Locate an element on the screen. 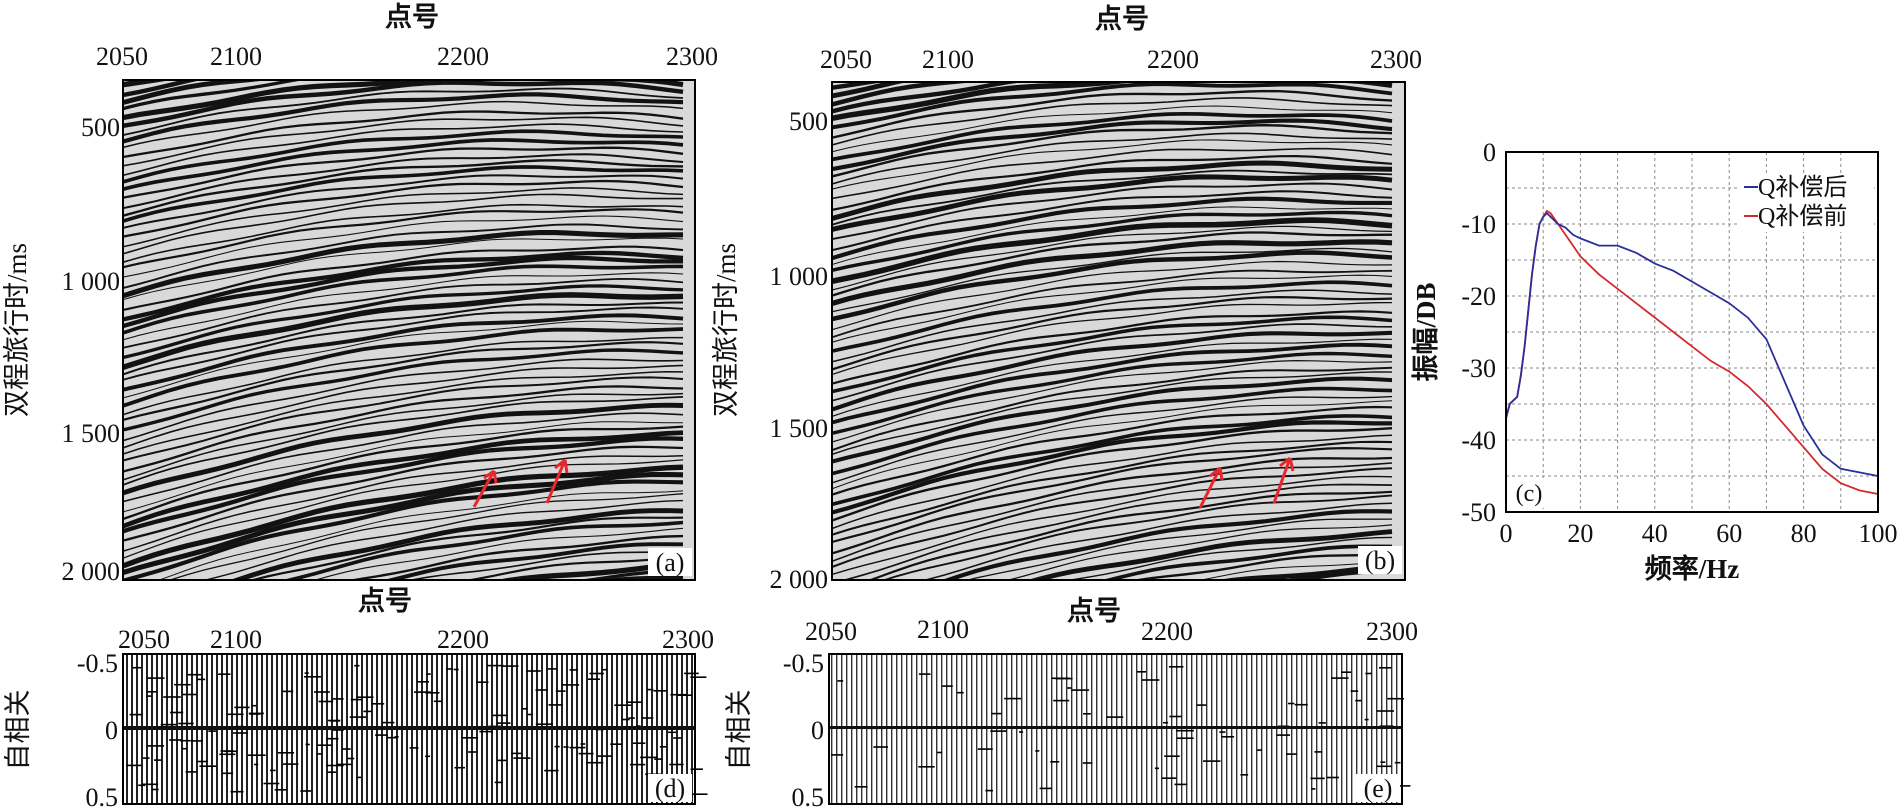  spectrum-x-tick: 60 is located at coordinates (1729, 533).